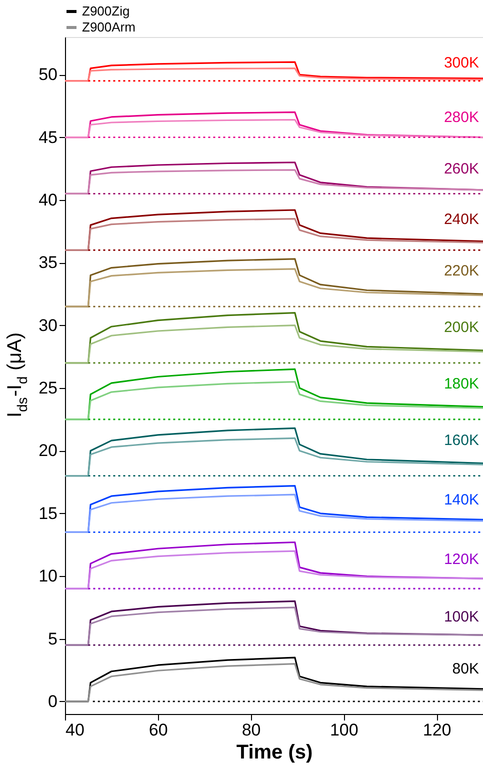  What do you see at coordinates (461, 617) in the screenshot?
I see `annotation: 100K` at bounding box center [461, 617].